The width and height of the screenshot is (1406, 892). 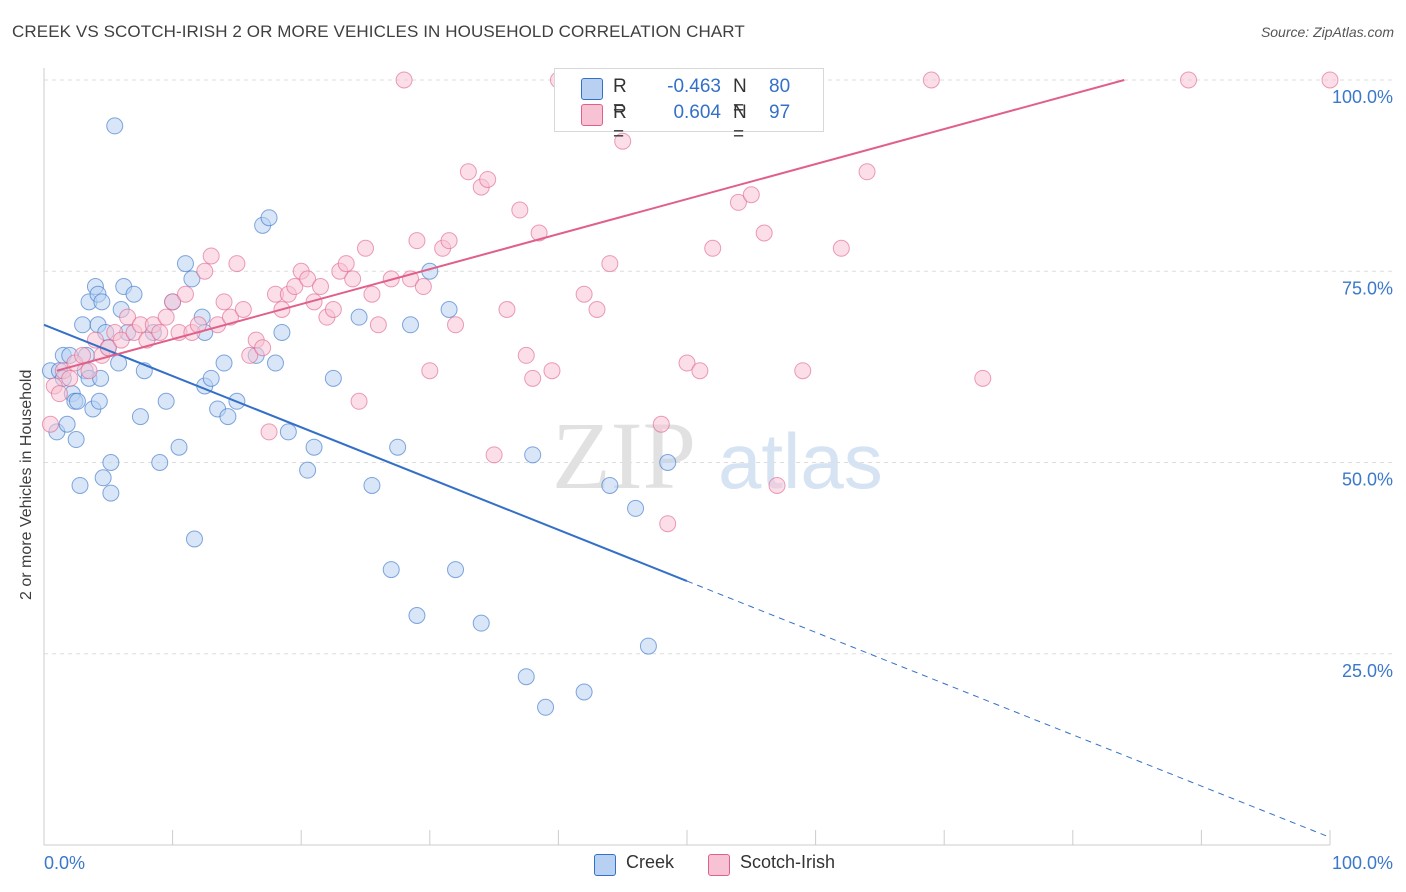 What do you see at coordinates (592, 89) in the screenshot?
I see `creek-swatch` at bounding box center [592, 89].